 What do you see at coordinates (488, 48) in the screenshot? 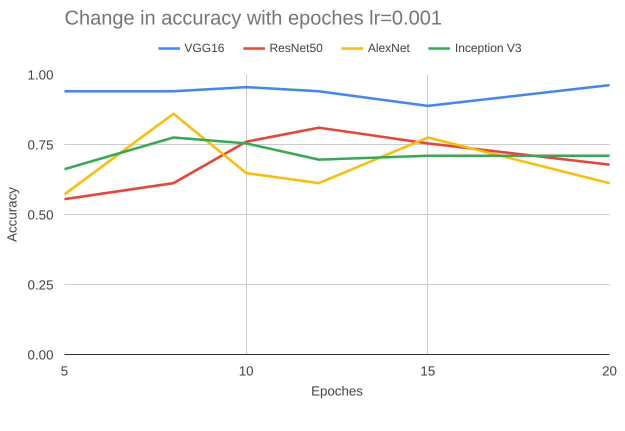
I see `legend-label: Inception V3` at bounding box center [488, 48].